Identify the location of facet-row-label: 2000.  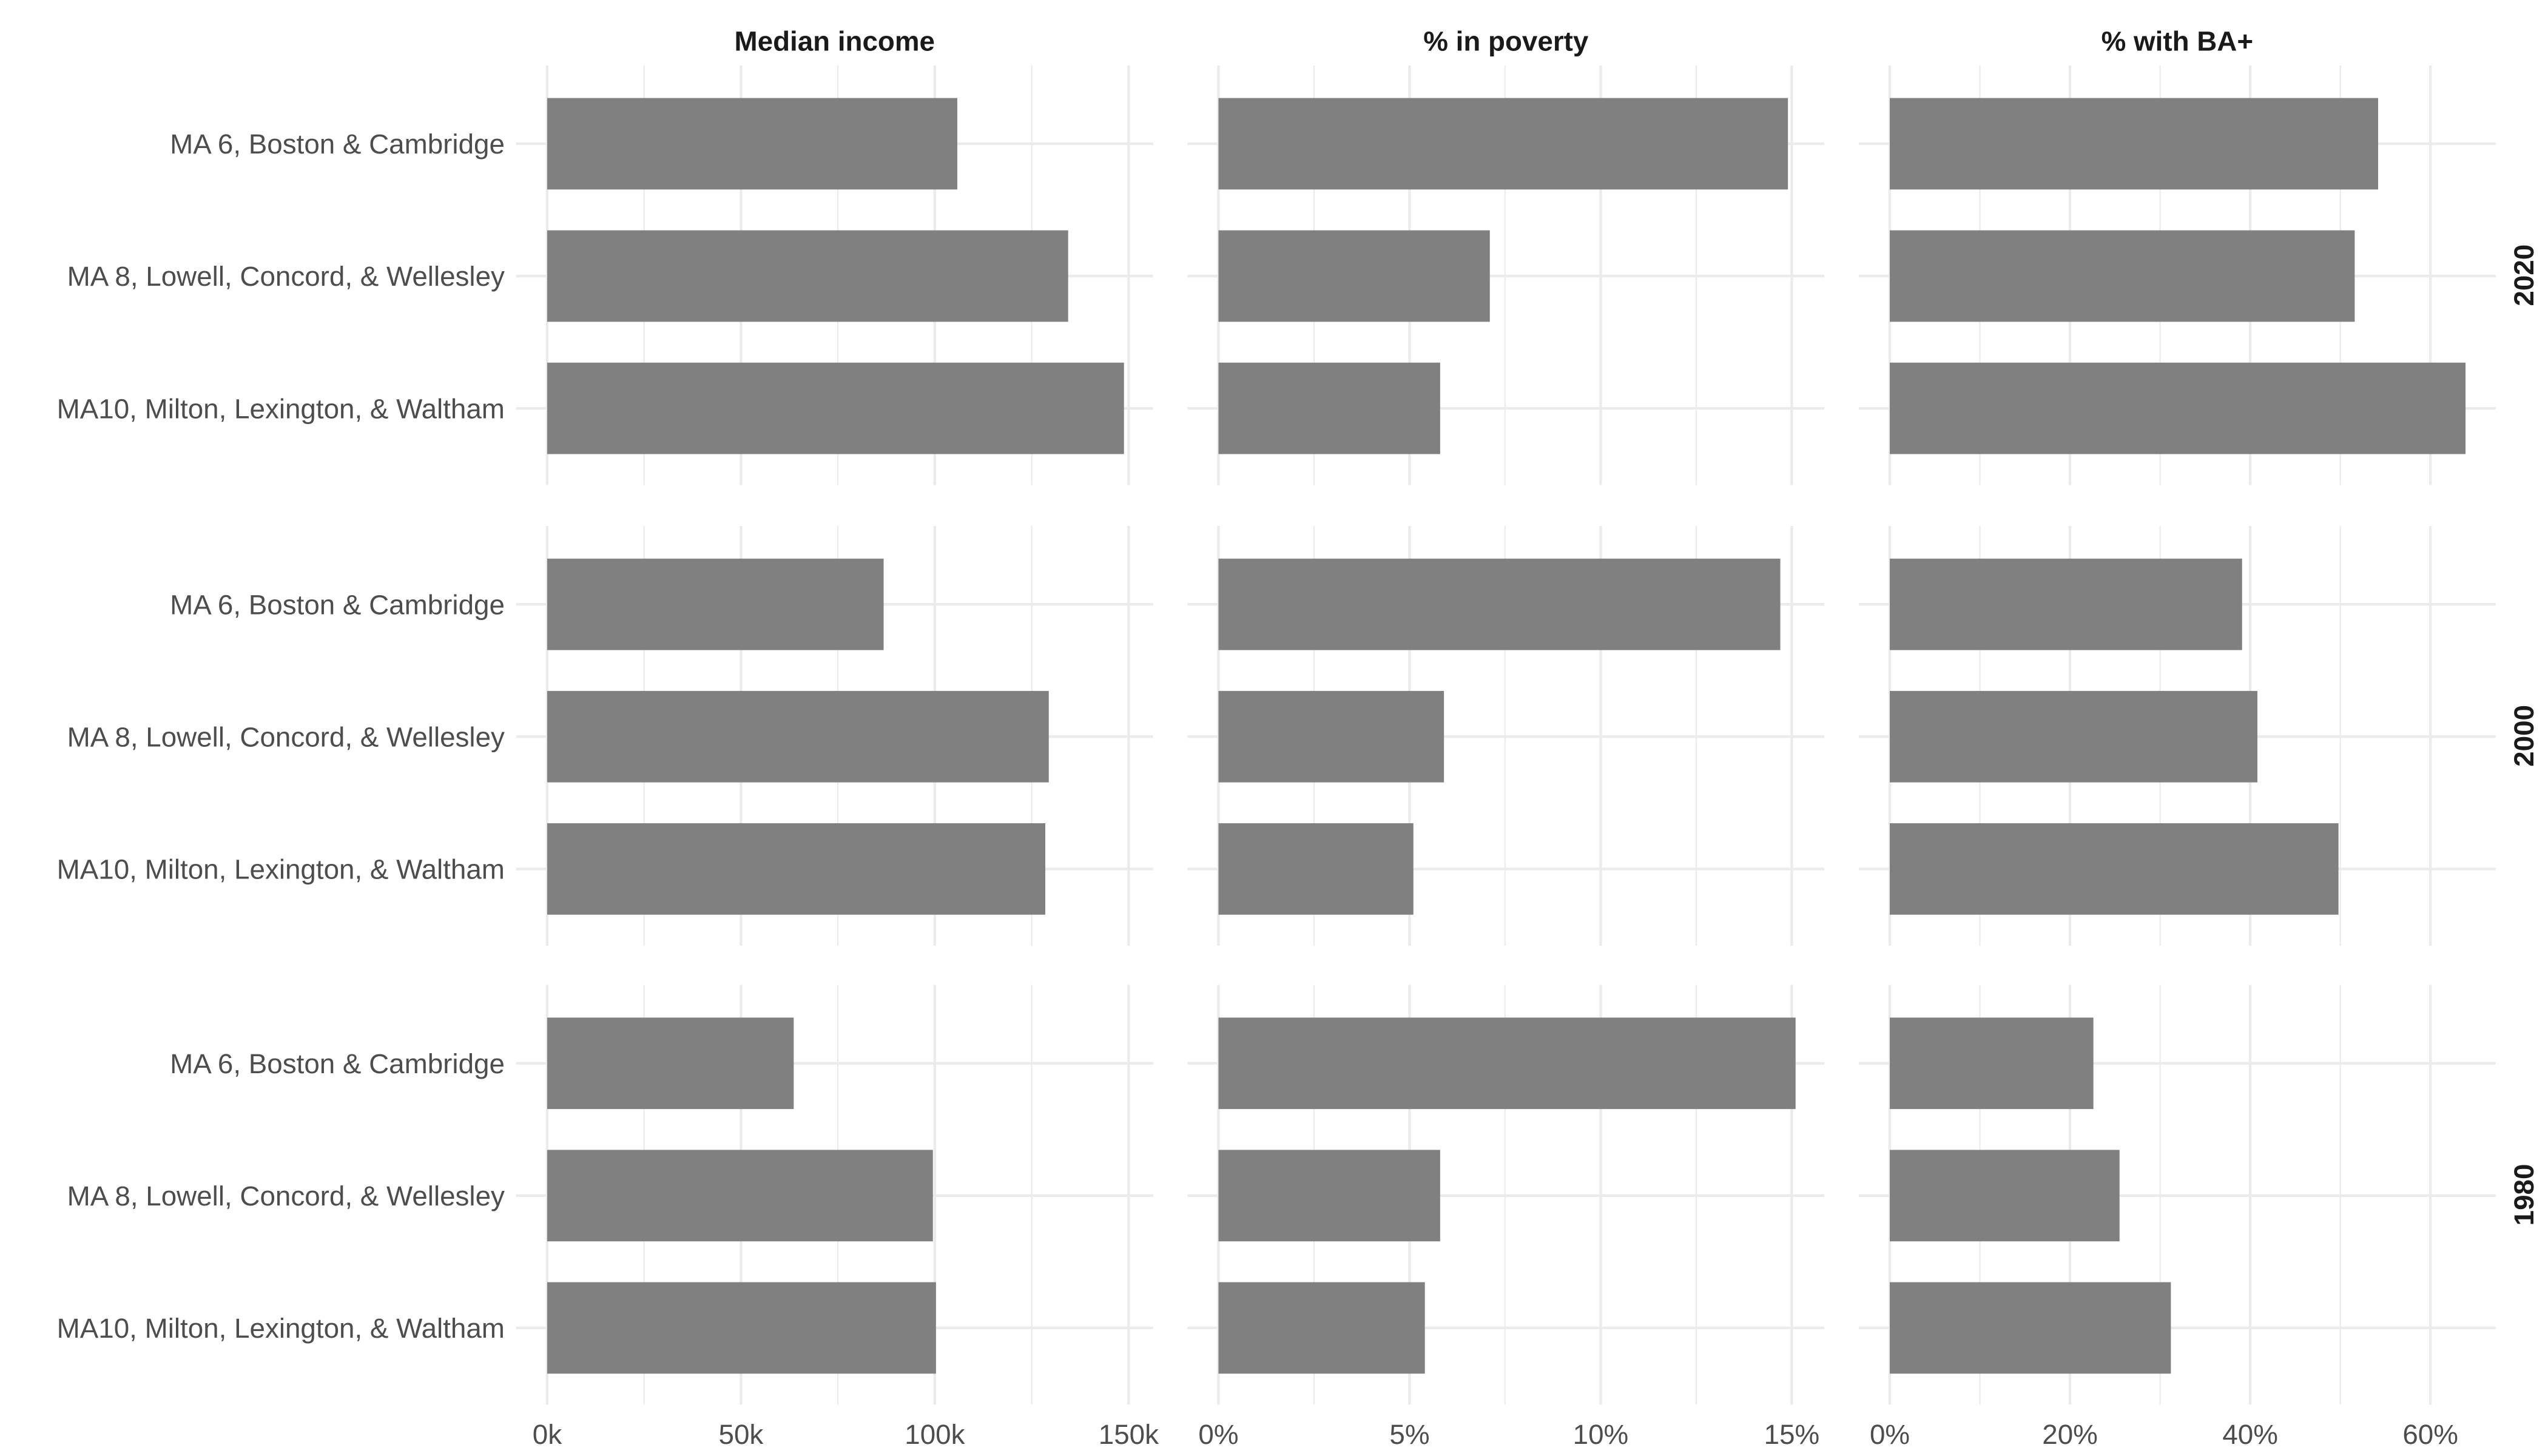
(2524, 736).